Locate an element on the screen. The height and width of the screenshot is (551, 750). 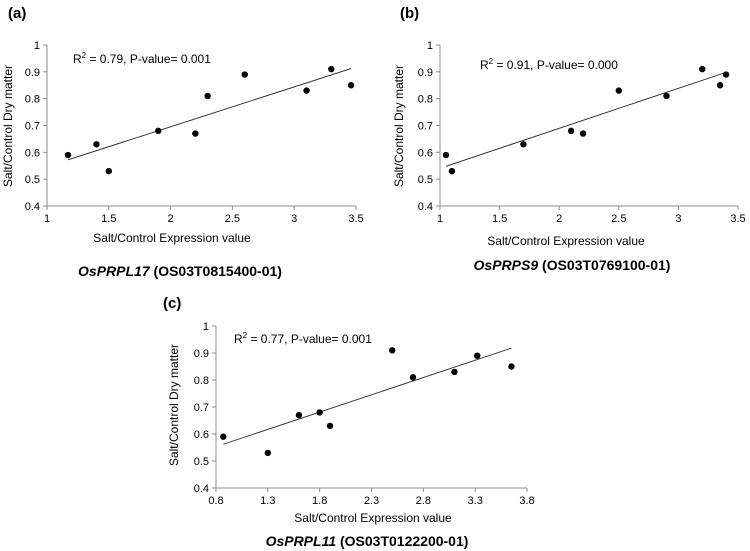
gene-name: OsPRPL17 is located at coordinates (114, 271).